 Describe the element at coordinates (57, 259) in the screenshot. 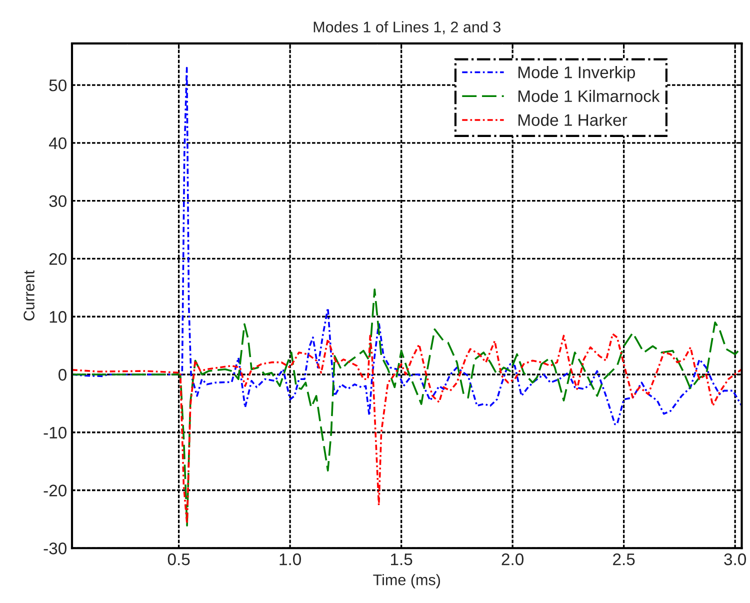

I see `y-tick-label: 20` at that location.